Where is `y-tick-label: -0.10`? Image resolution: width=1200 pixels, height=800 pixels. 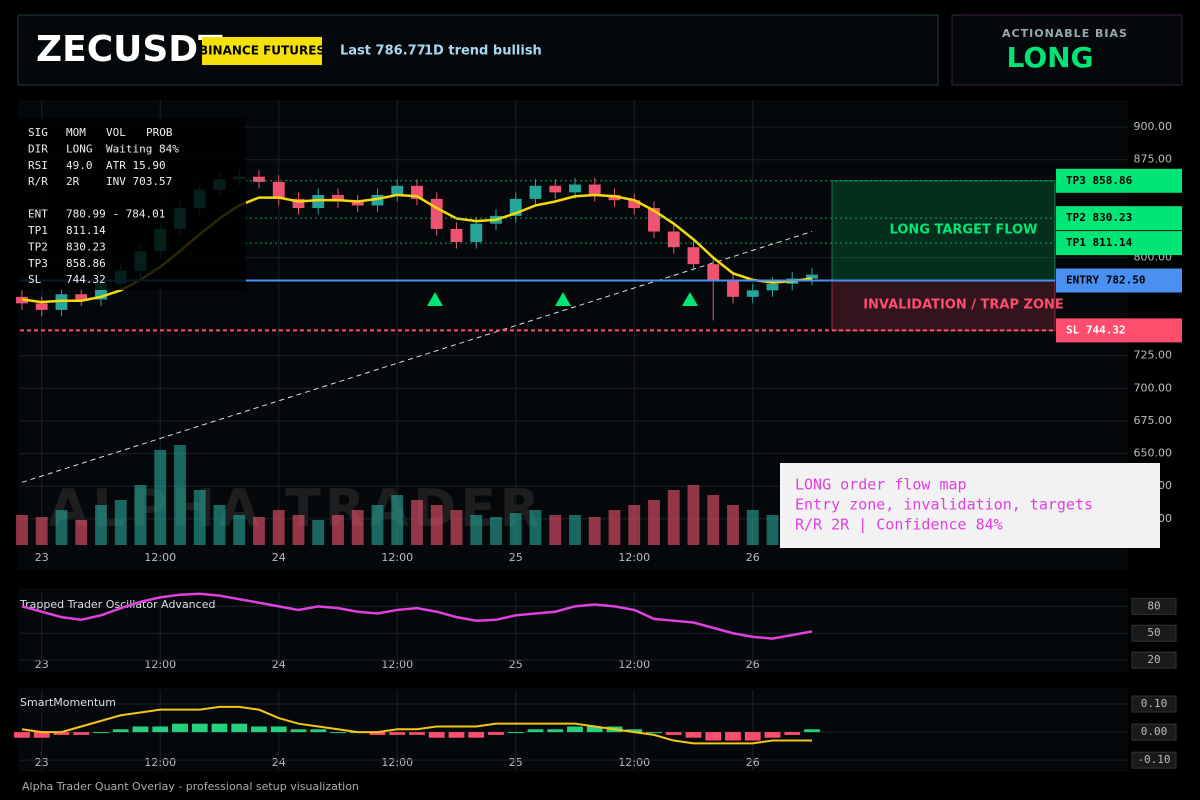
y-tick-label: -0.10 is located at coordinates (1153, 759).